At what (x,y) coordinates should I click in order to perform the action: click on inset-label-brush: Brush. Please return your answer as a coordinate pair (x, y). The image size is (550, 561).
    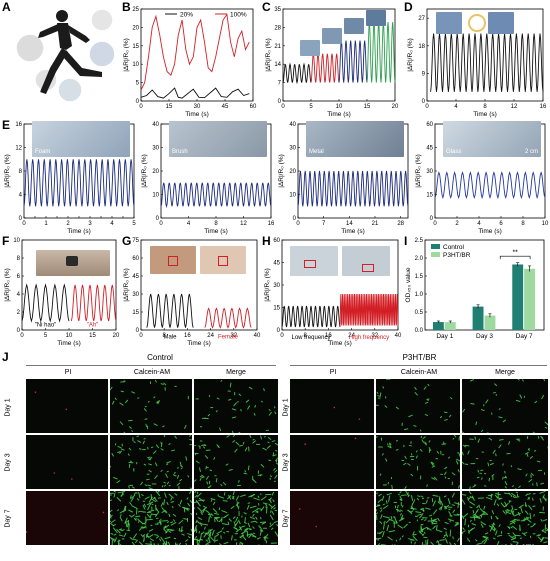
    Looking at the image, I should click on (180, 152).